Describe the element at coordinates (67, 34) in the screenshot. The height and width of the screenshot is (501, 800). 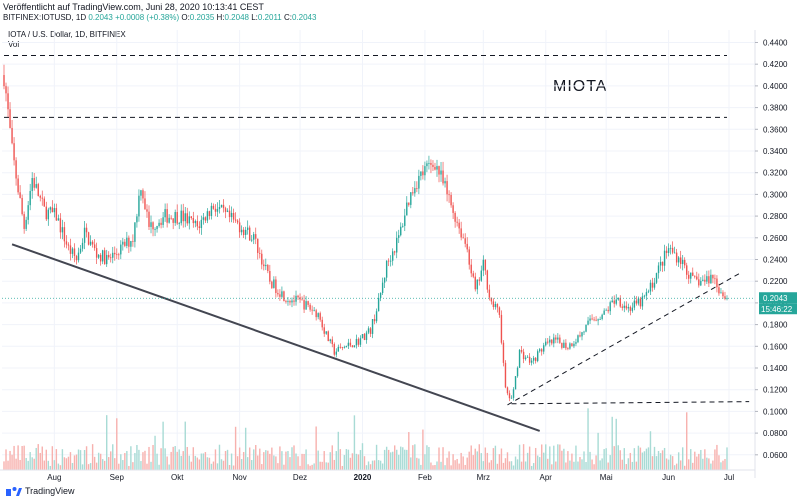
I see `symbol-title: IOTA / U.S. Dollar, 1D, BITFINEX` at that location.